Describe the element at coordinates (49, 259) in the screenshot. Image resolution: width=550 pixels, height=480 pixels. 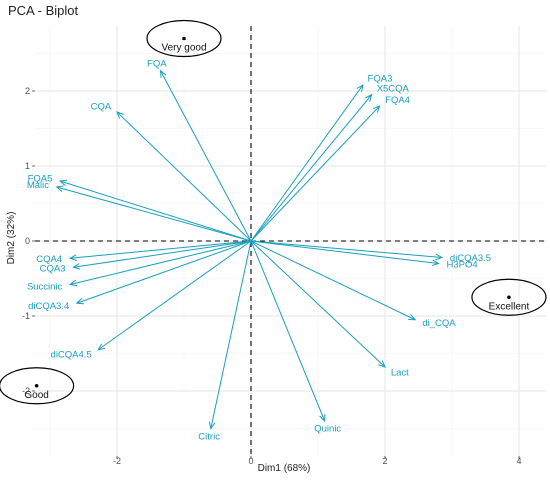
I see `variable-label: CQA4` at that location.